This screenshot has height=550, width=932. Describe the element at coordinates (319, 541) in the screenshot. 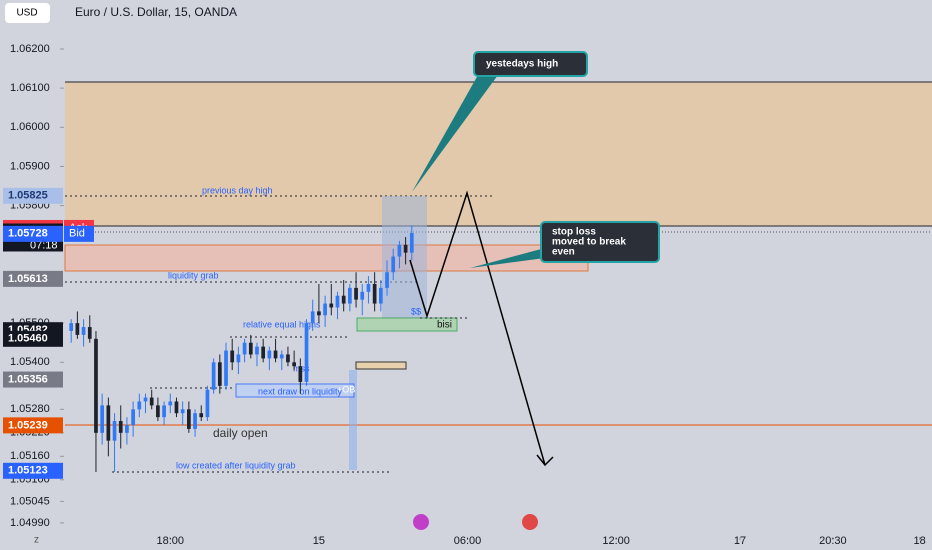

I see `x-tick-label: 15` at that location.